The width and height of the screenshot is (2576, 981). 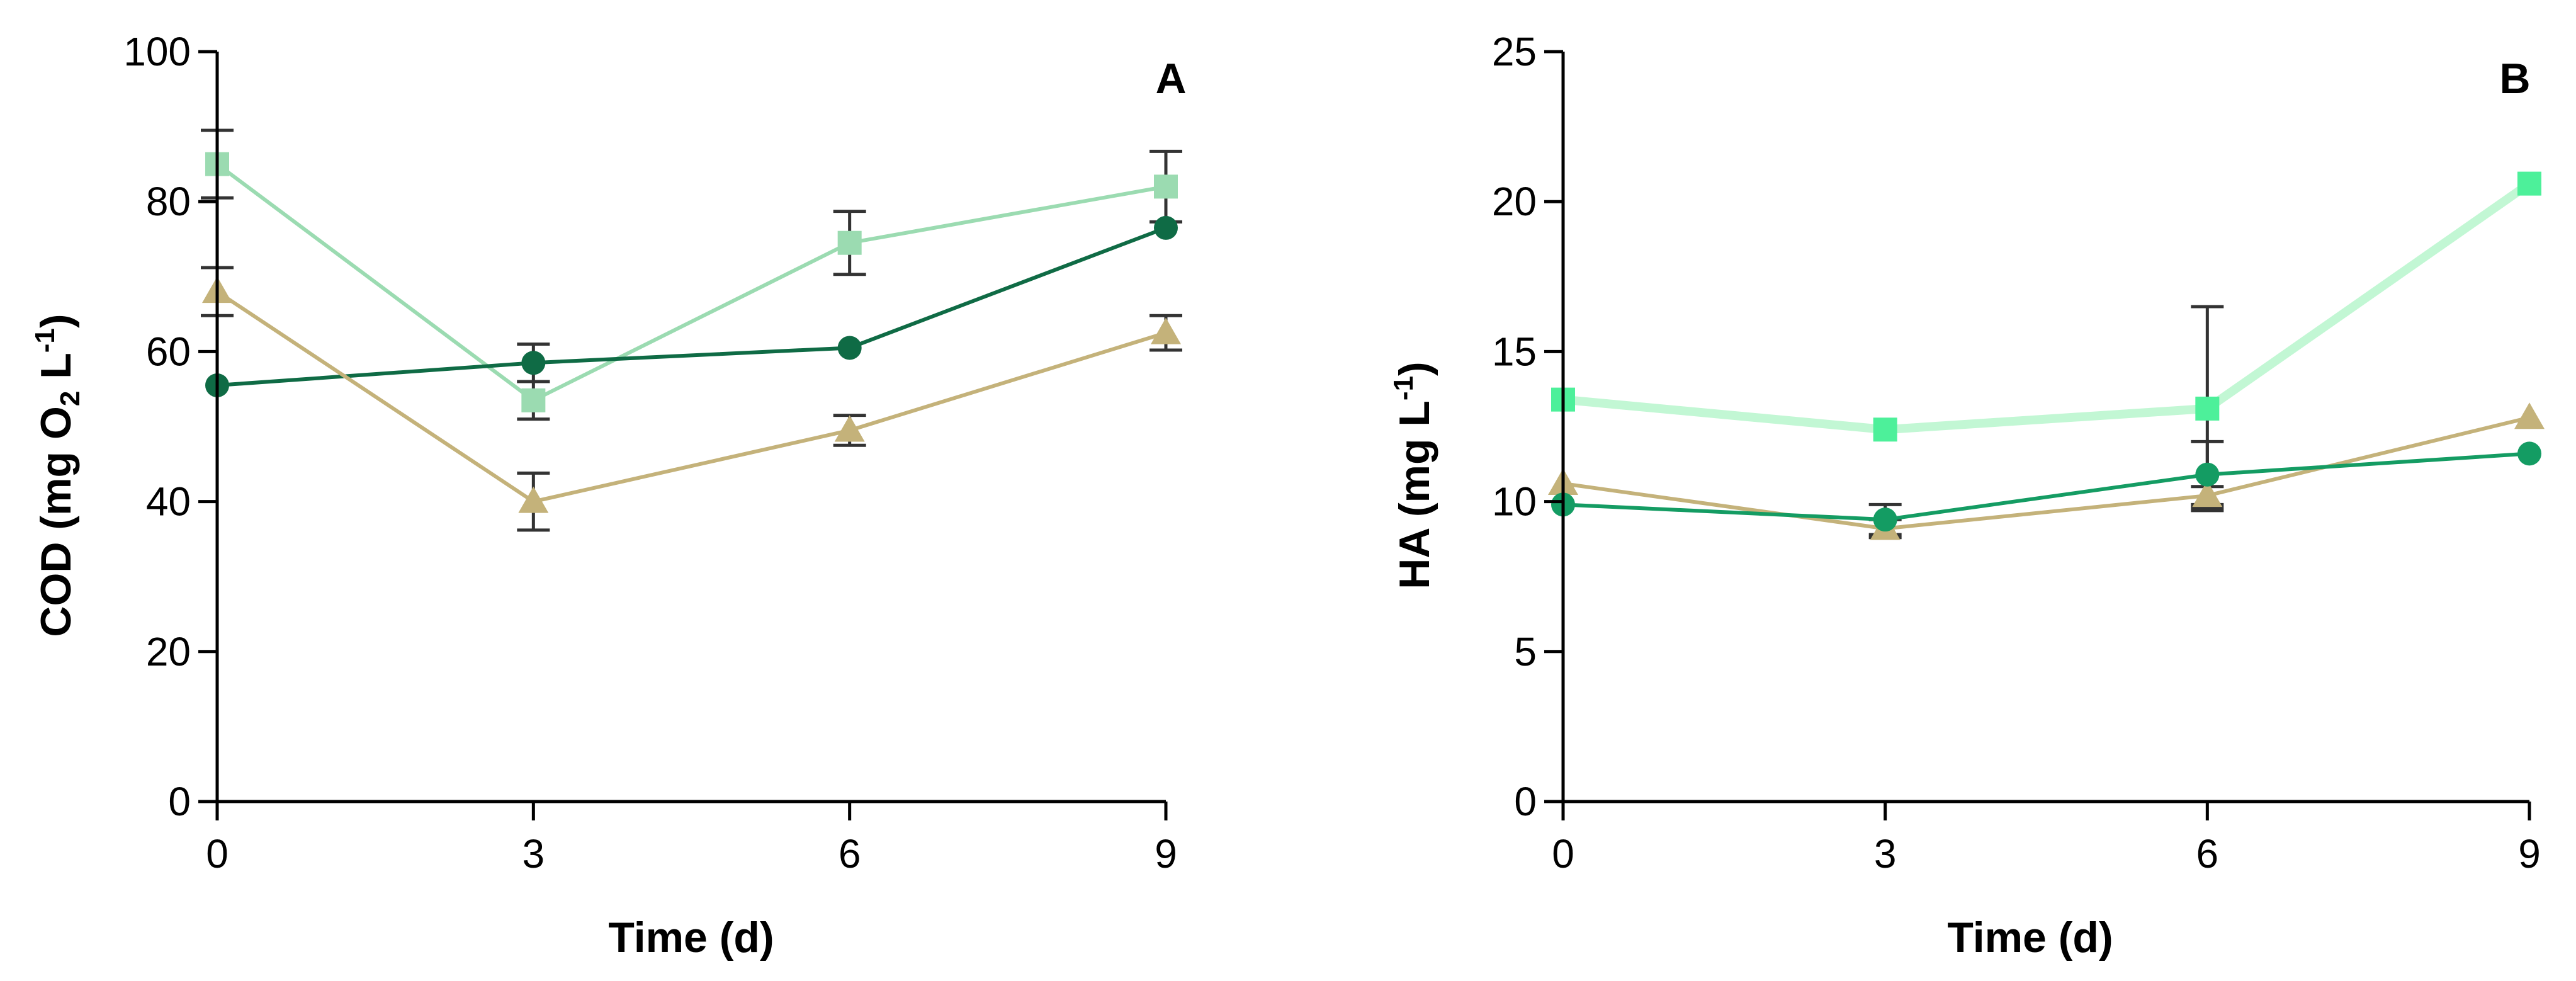 I want to click on x-tick-label-b: 0, so click(x=1563, y=854).